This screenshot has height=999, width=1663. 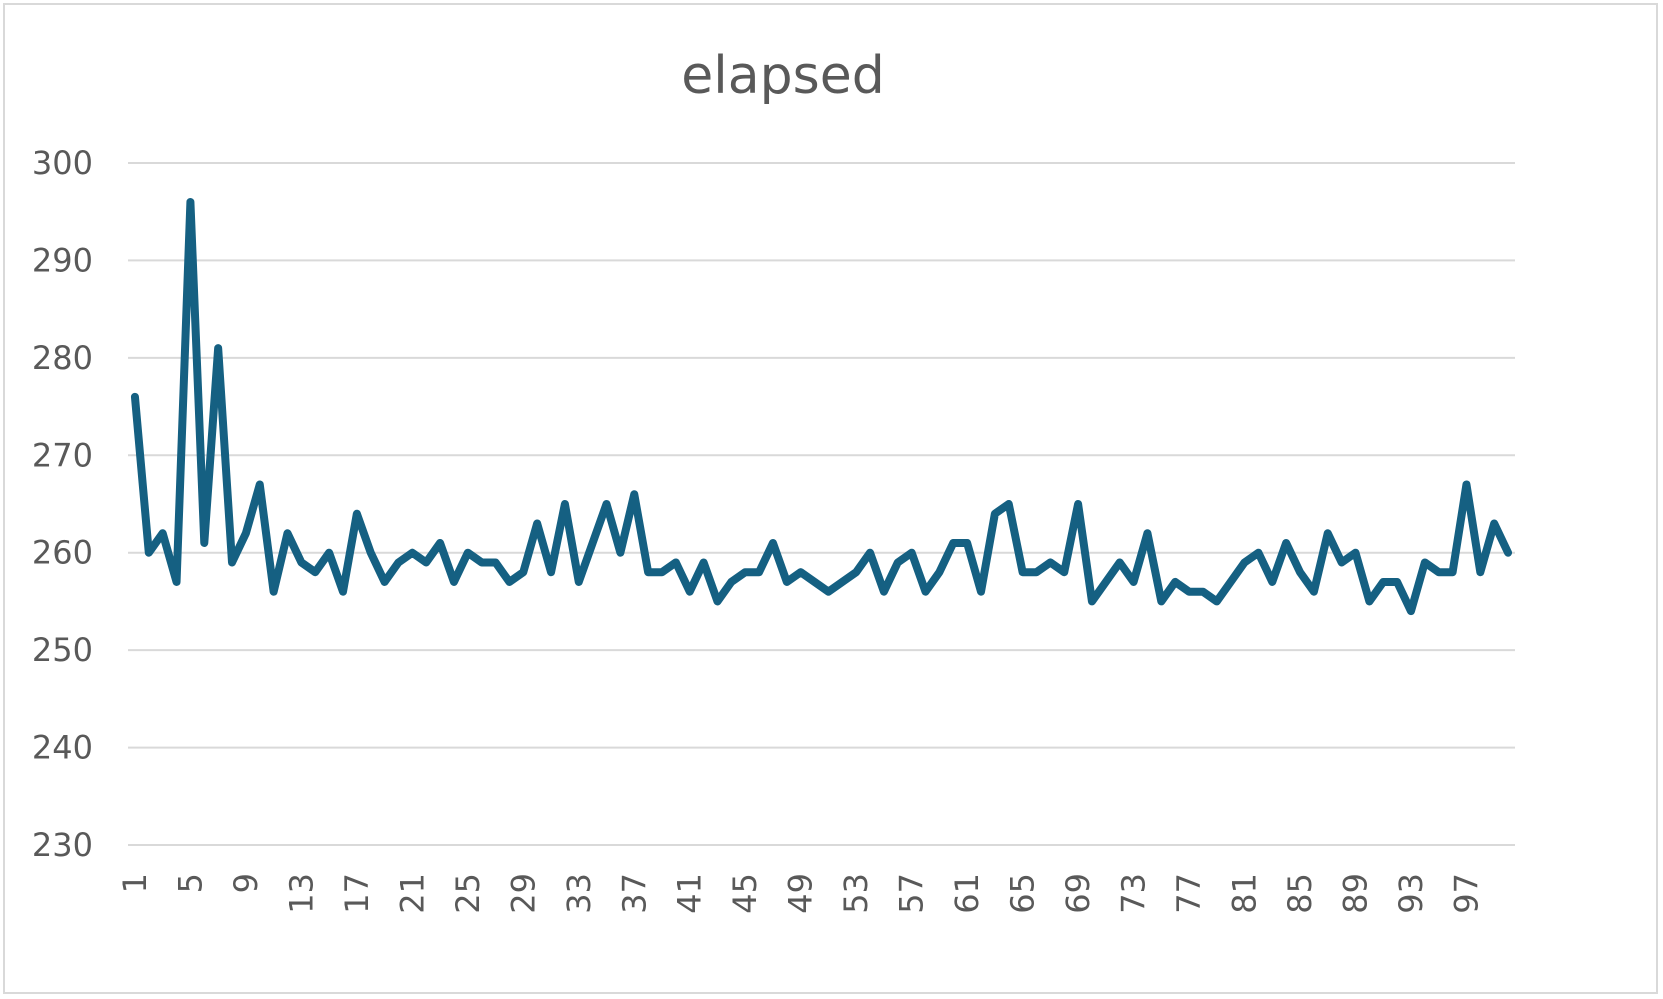 What do you see at coordinates (1134, 893) in the screenshot?
I see `x-tick-label: 73` at bounding box center [1134, 893].